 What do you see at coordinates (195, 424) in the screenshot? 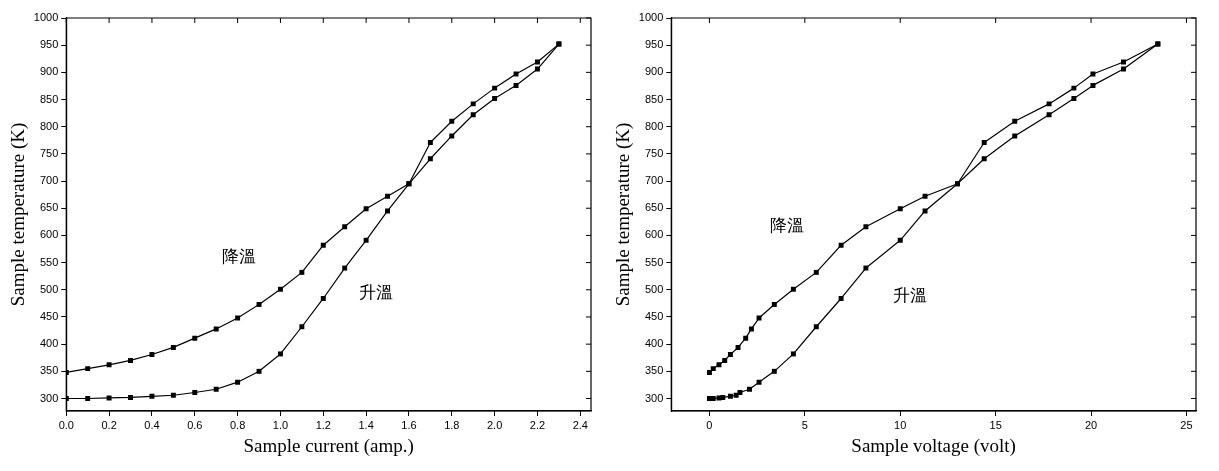
I see `x-tick-label: 0.6` at bounding box center [195, 424].